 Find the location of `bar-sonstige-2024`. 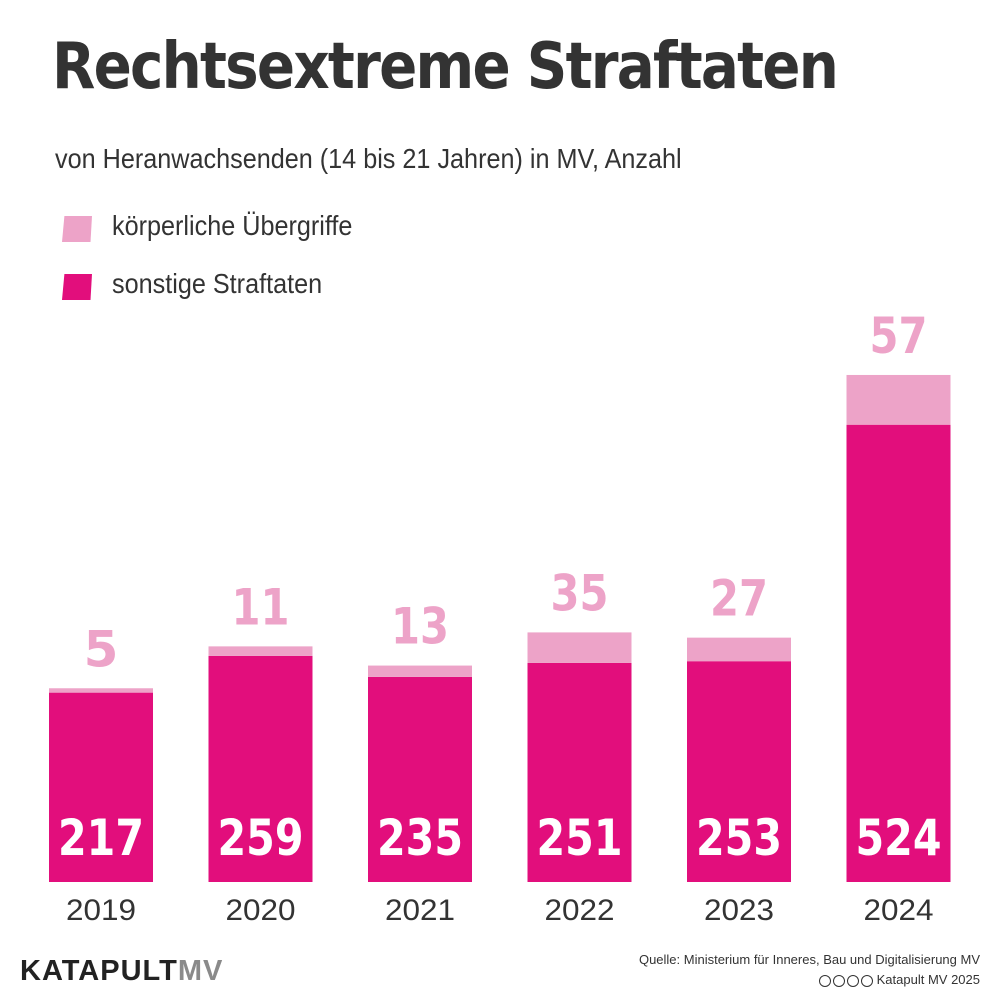

bar-sonstige-2024 is located at coordinates (898, 653).